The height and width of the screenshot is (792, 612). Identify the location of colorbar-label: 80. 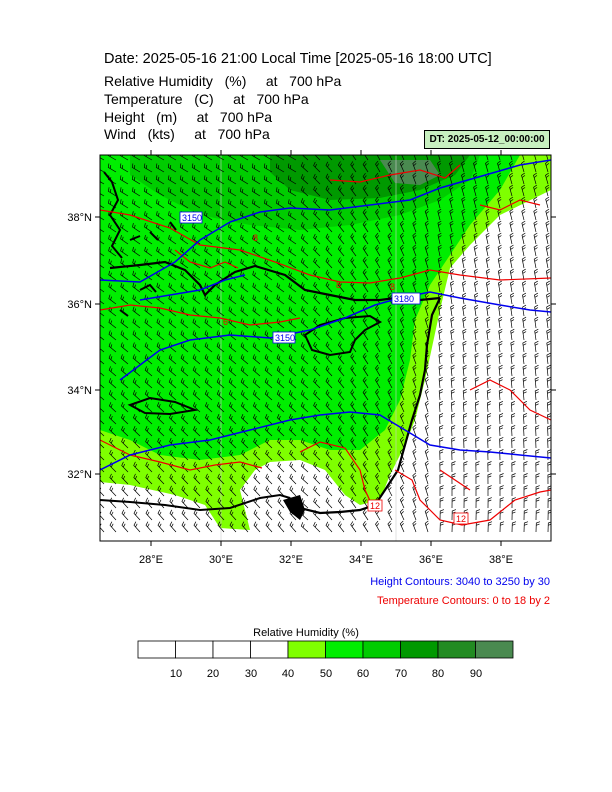
(438, 674).